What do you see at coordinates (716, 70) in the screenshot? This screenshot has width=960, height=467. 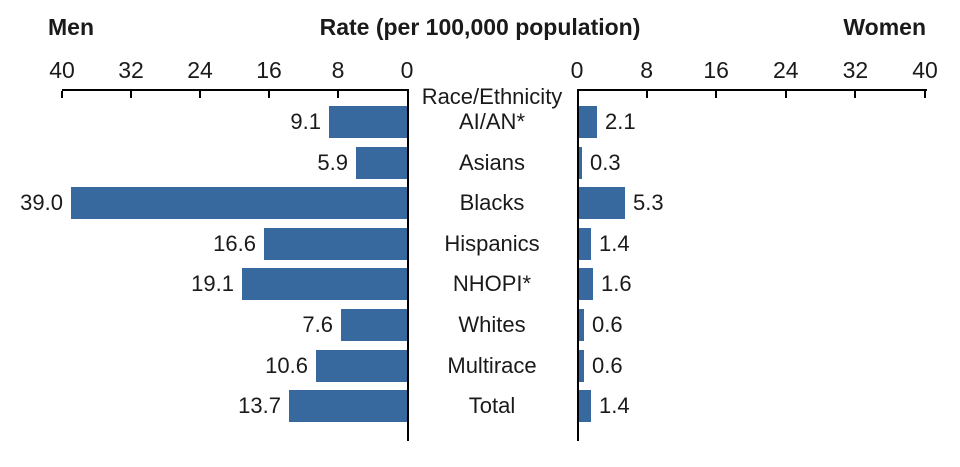 I see `women-axis-tick-label: 16` at bounding box center [716, 70].